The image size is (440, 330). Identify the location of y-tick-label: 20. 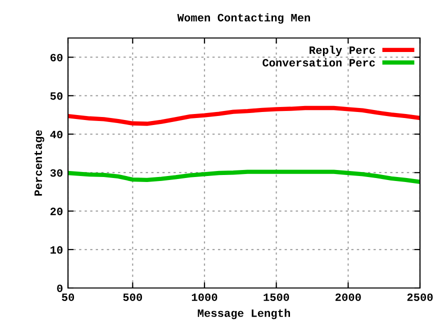
(56, 212).